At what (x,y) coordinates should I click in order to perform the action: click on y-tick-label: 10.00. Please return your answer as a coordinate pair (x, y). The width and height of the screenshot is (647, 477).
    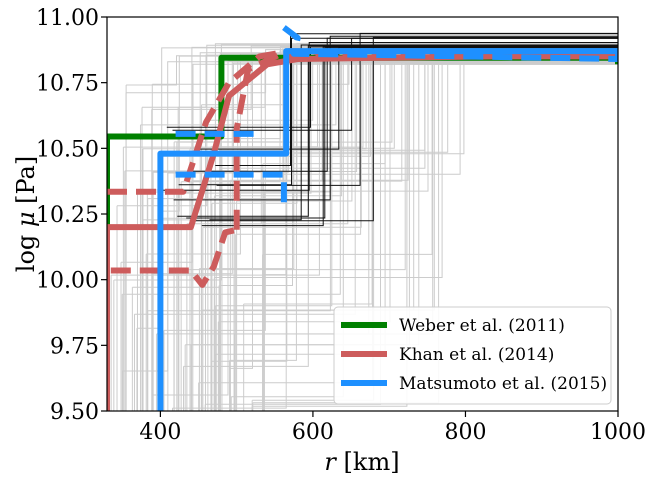
    Looking at the image, I should click on (67, 281).